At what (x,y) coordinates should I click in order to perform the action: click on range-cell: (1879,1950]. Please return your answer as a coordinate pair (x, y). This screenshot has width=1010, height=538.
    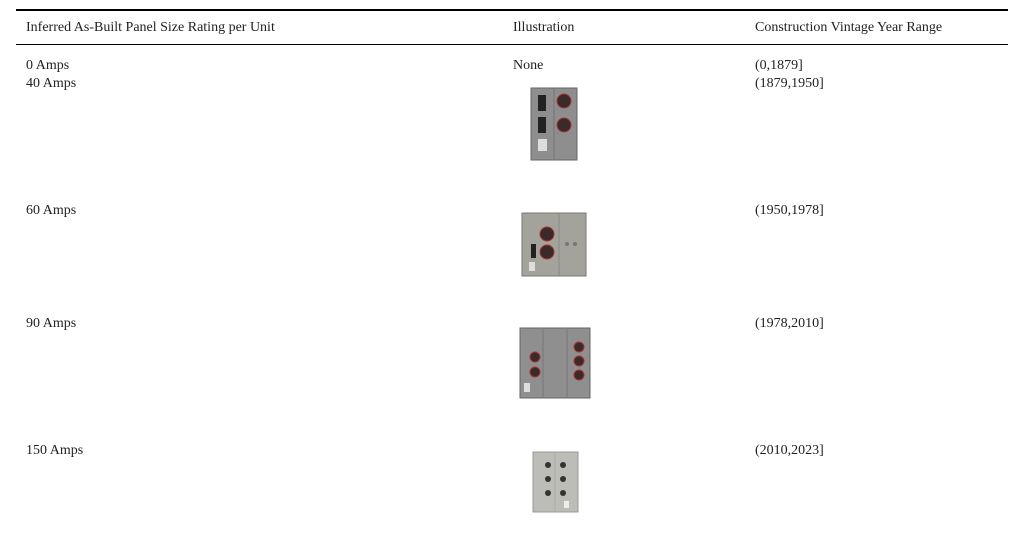
    Looking at the image, I should click on (789, 83).